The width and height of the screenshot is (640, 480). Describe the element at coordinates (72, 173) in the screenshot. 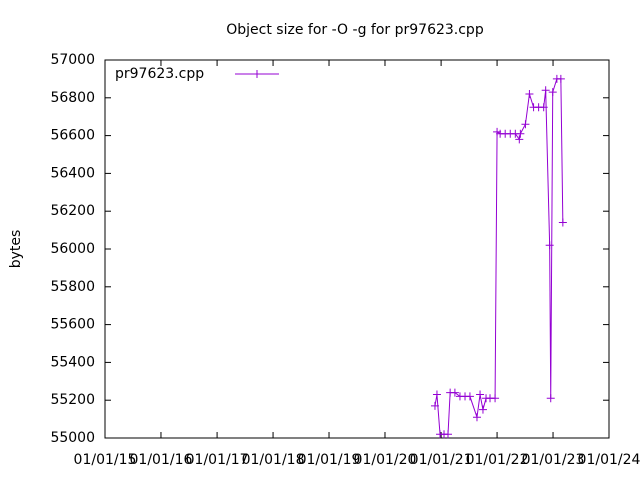

I see `y-tick-label: 56400` at that location.